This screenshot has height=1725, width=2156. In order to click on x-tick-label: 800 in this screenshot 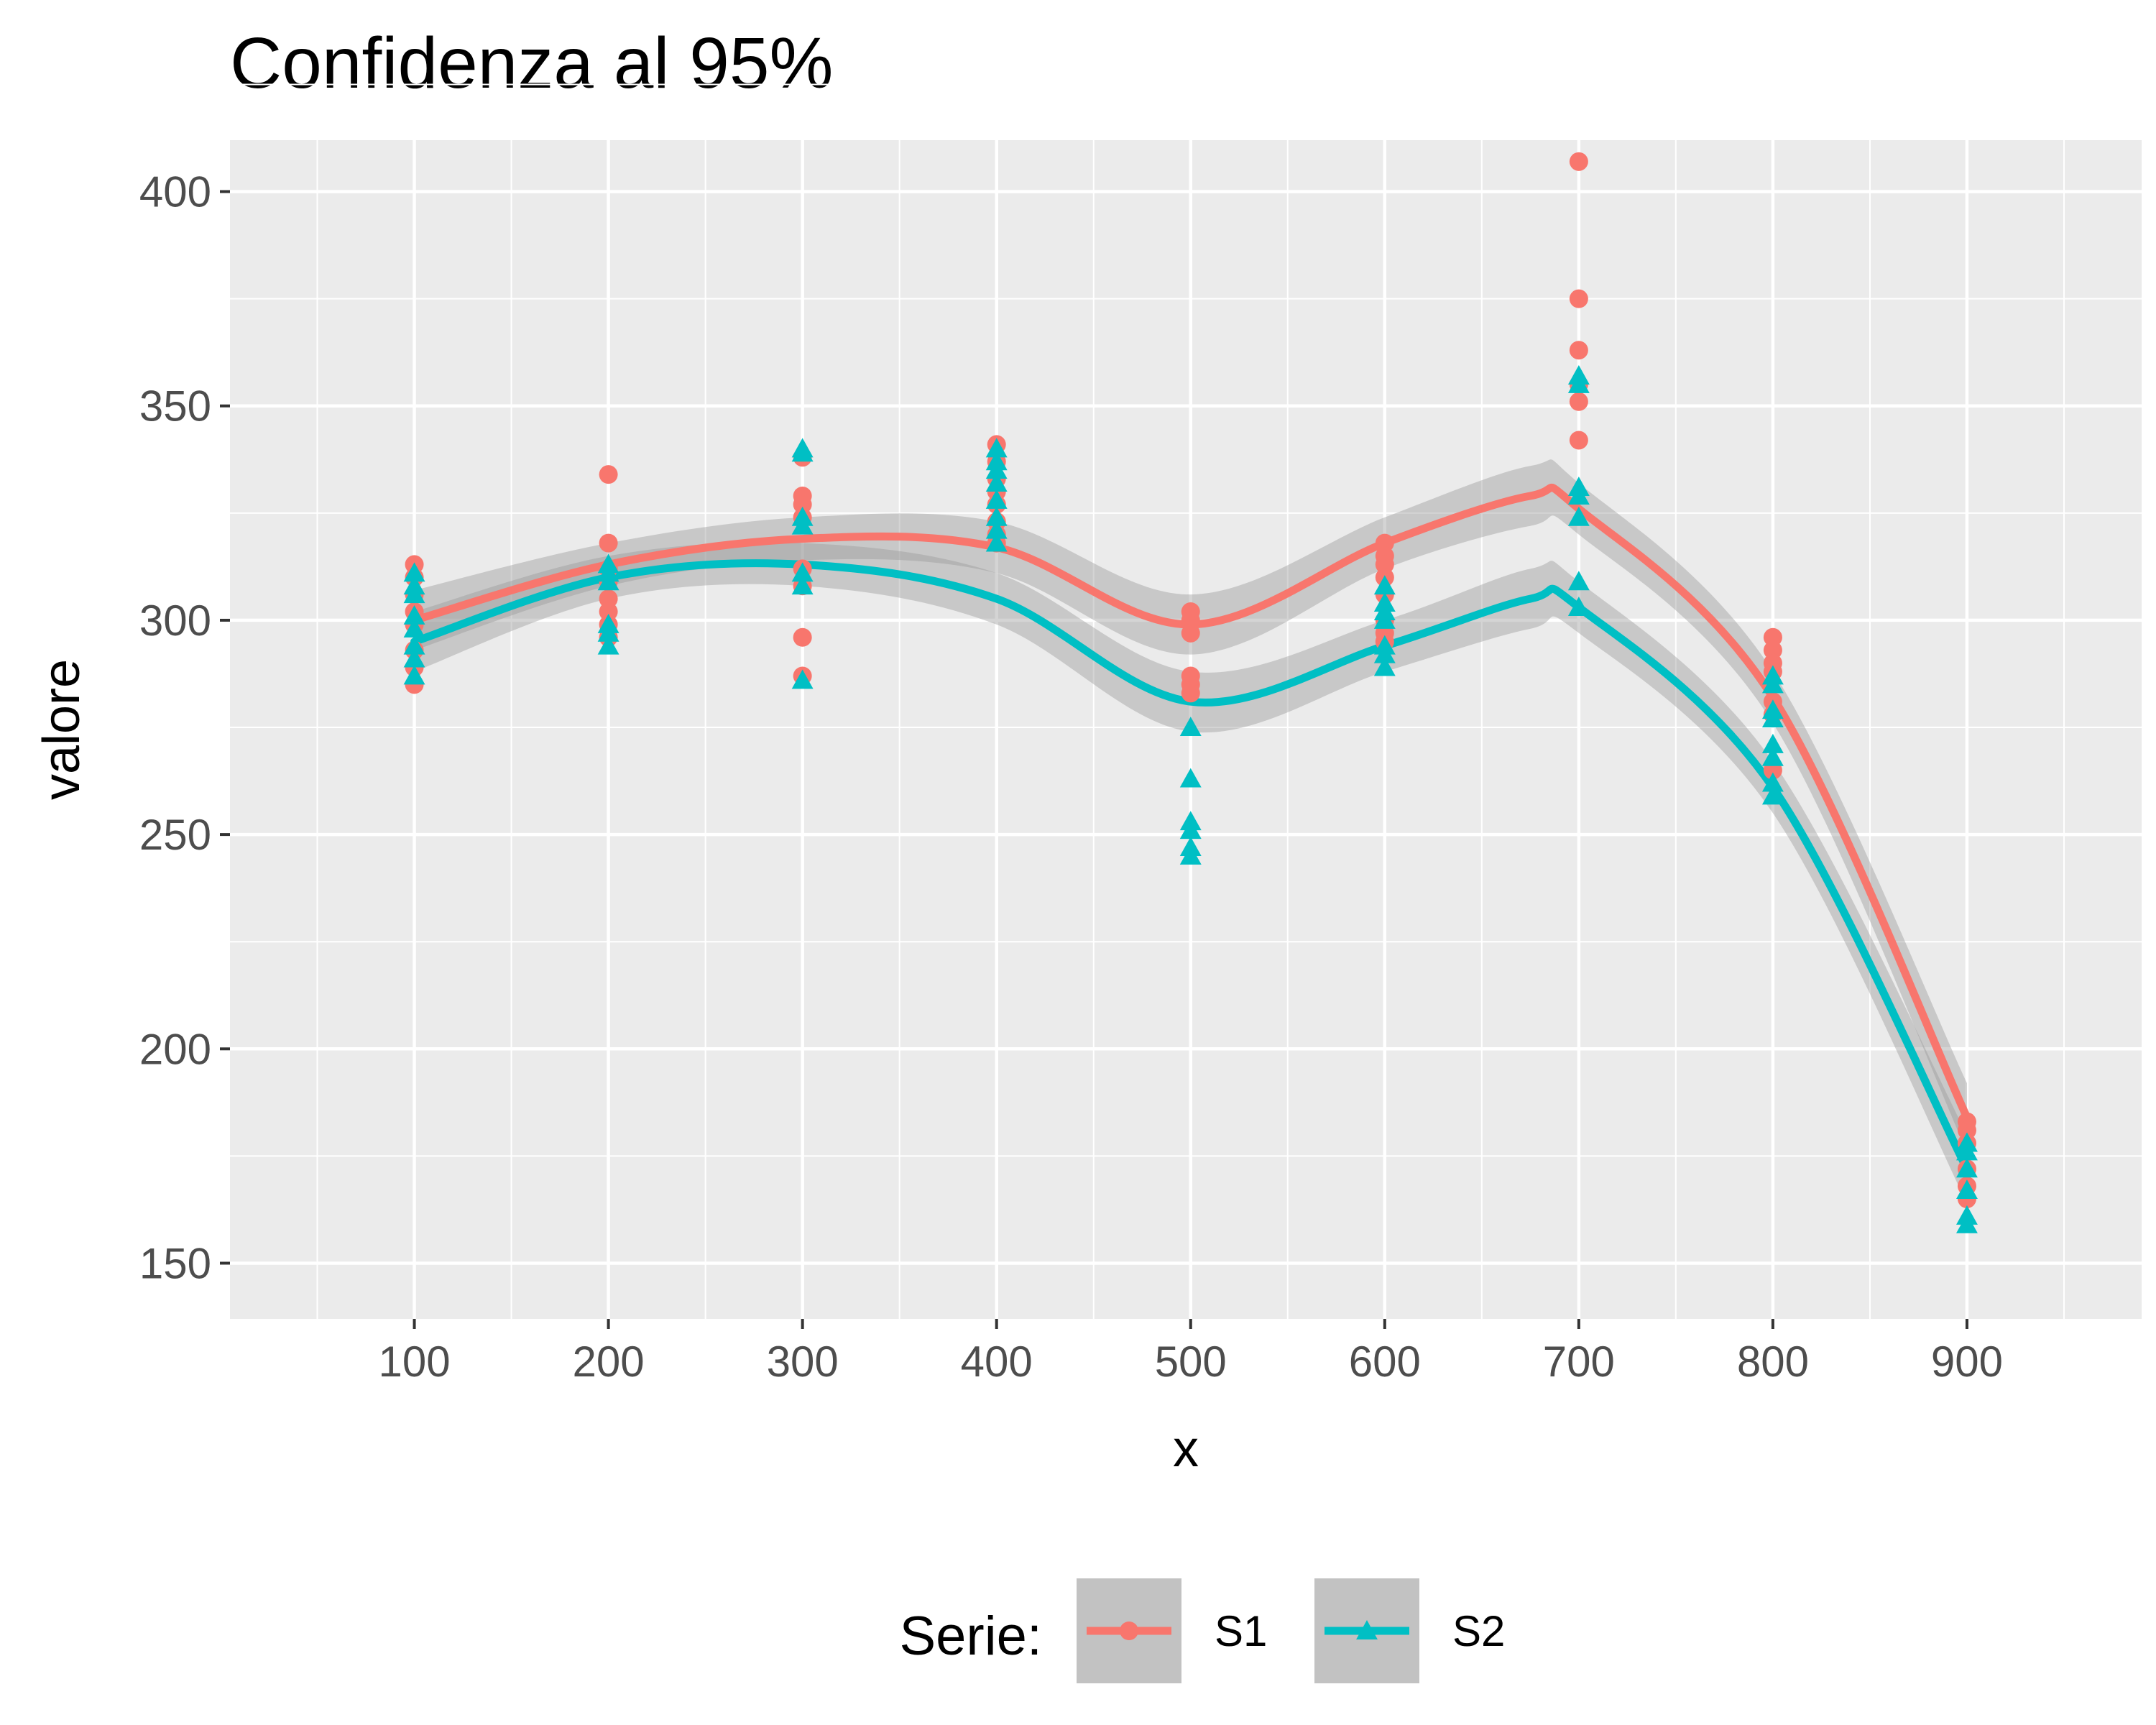, I will do `click(1773, 1362)`.